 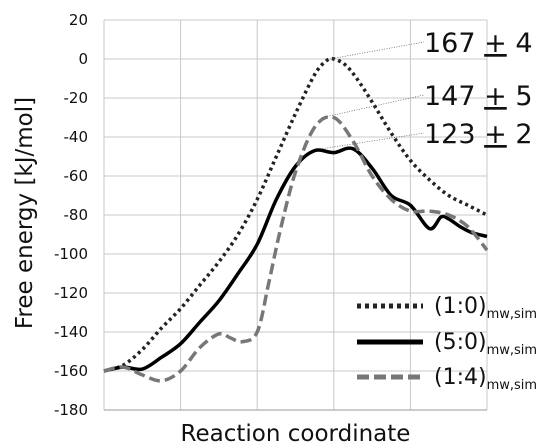 I want to click on y-tick-label: -100, so click(x=71, y=254).